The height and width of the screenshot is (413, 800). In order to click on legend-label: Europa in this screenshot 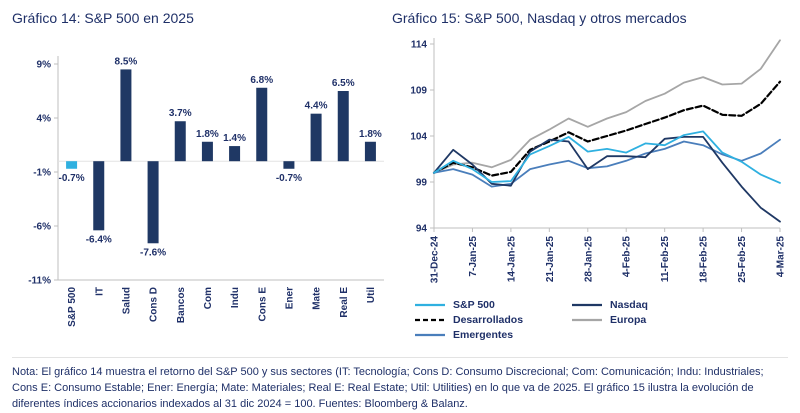, I will do `click(628, 320)`.